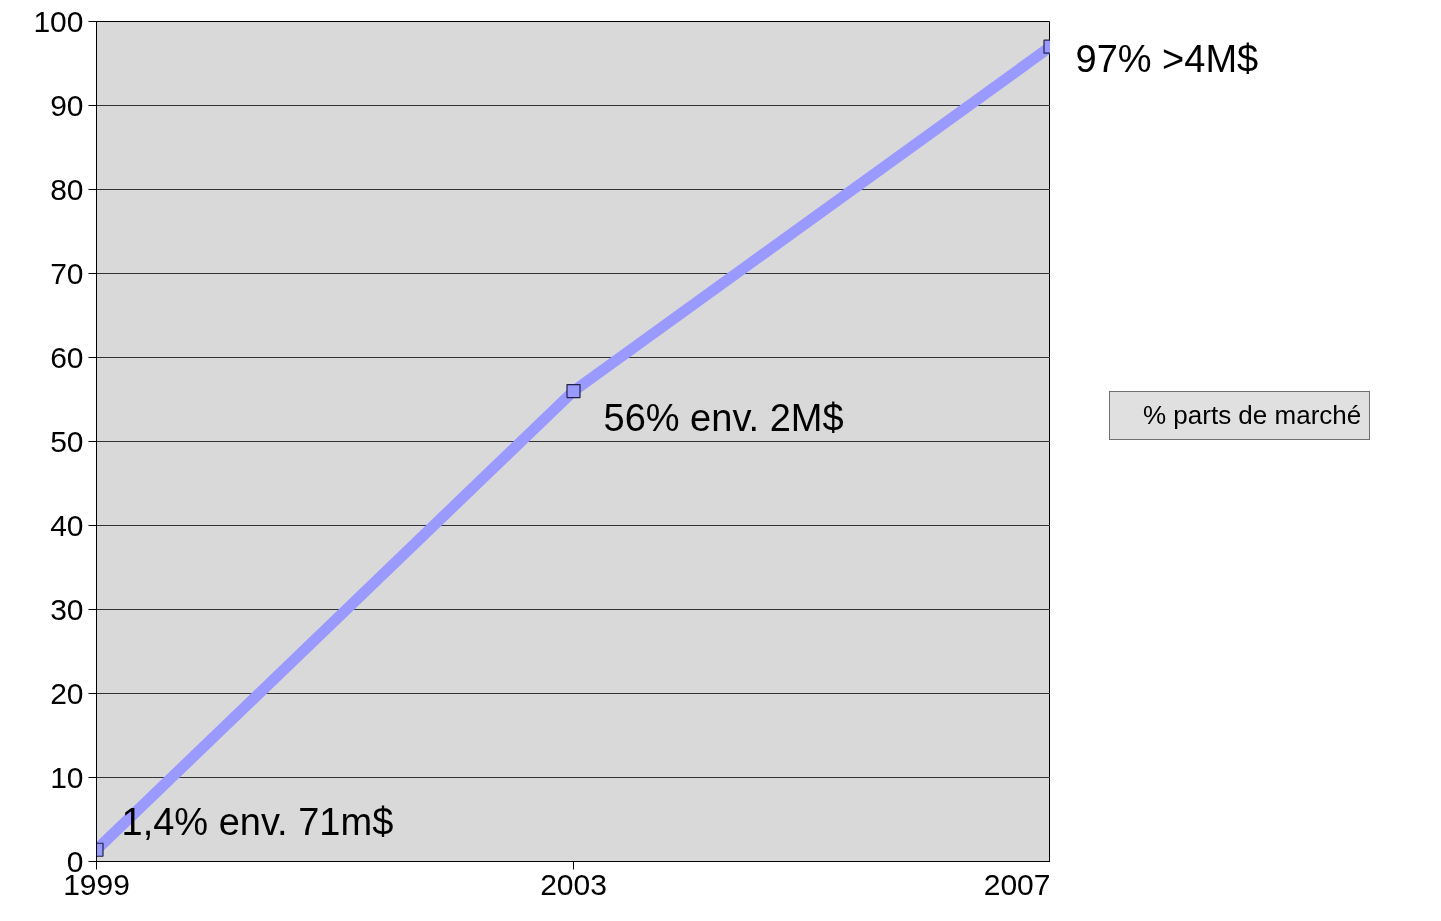  What do you see at coordinates (67, 357) in the screenshot?
I see `y-tick-label: 60` at bounding box center [67, 357].